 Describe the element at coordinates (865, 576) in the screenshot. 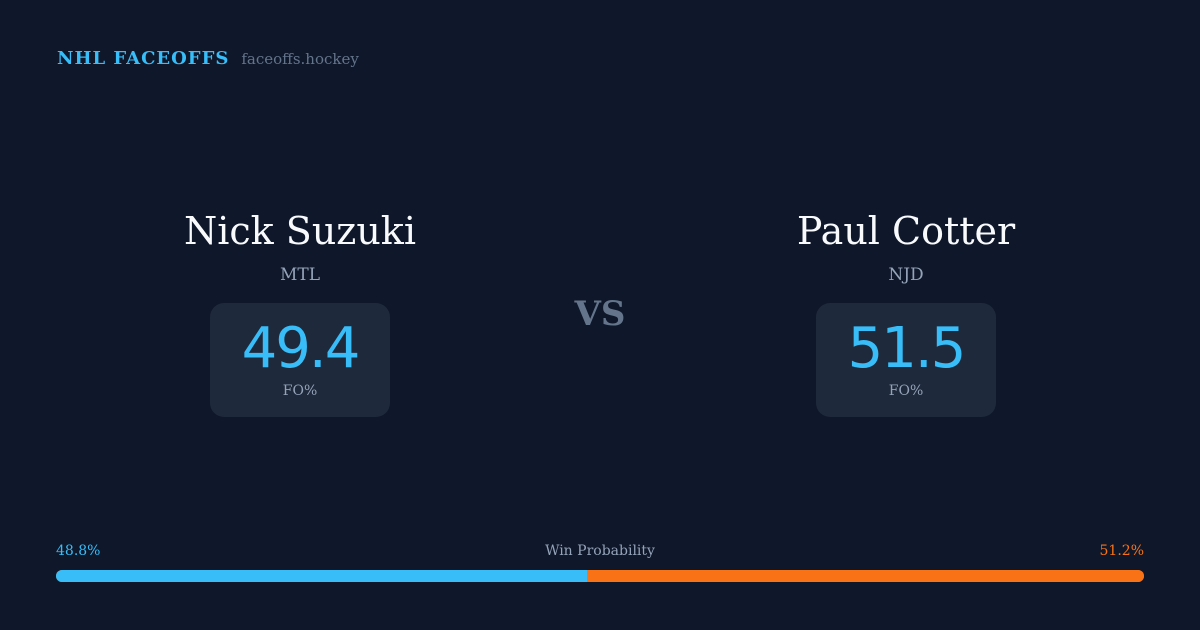

I see `win-probability-bar-right` at that location.